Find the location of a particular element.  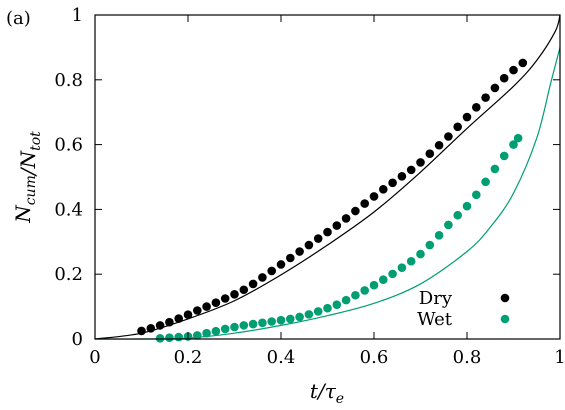

y-tick-label: 0.2 is located at coordinates (68, 274).